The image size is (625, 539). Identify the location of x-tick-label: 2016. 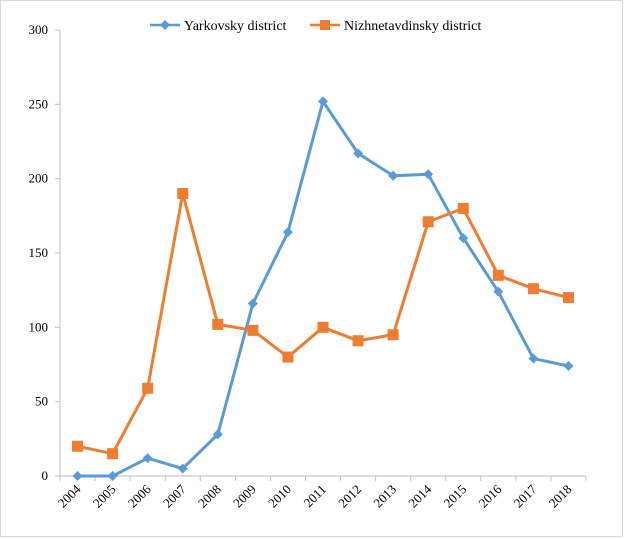
(489, 495).